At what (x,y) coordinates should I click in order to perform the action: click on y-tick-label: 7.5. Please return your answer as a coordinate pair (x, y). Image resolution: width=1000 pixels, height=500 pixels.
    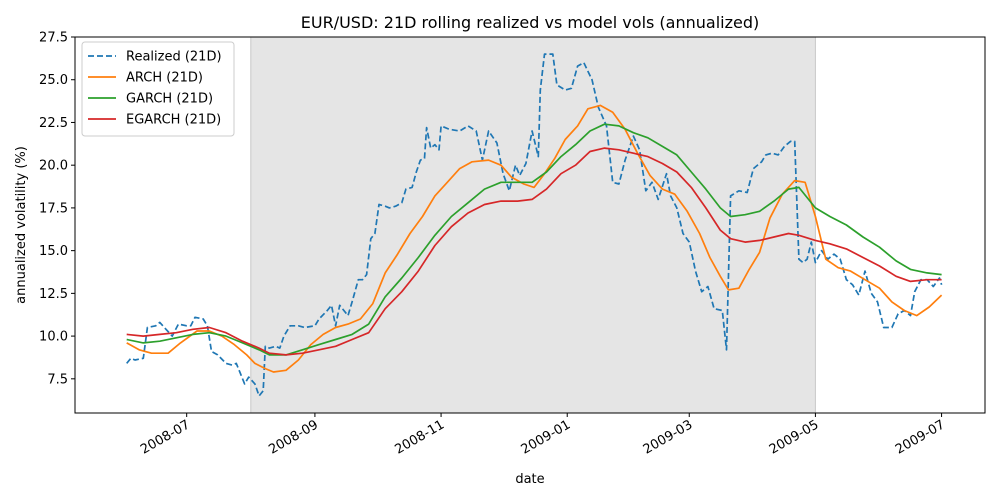
    Looking at the image, I should click on (57, 379).